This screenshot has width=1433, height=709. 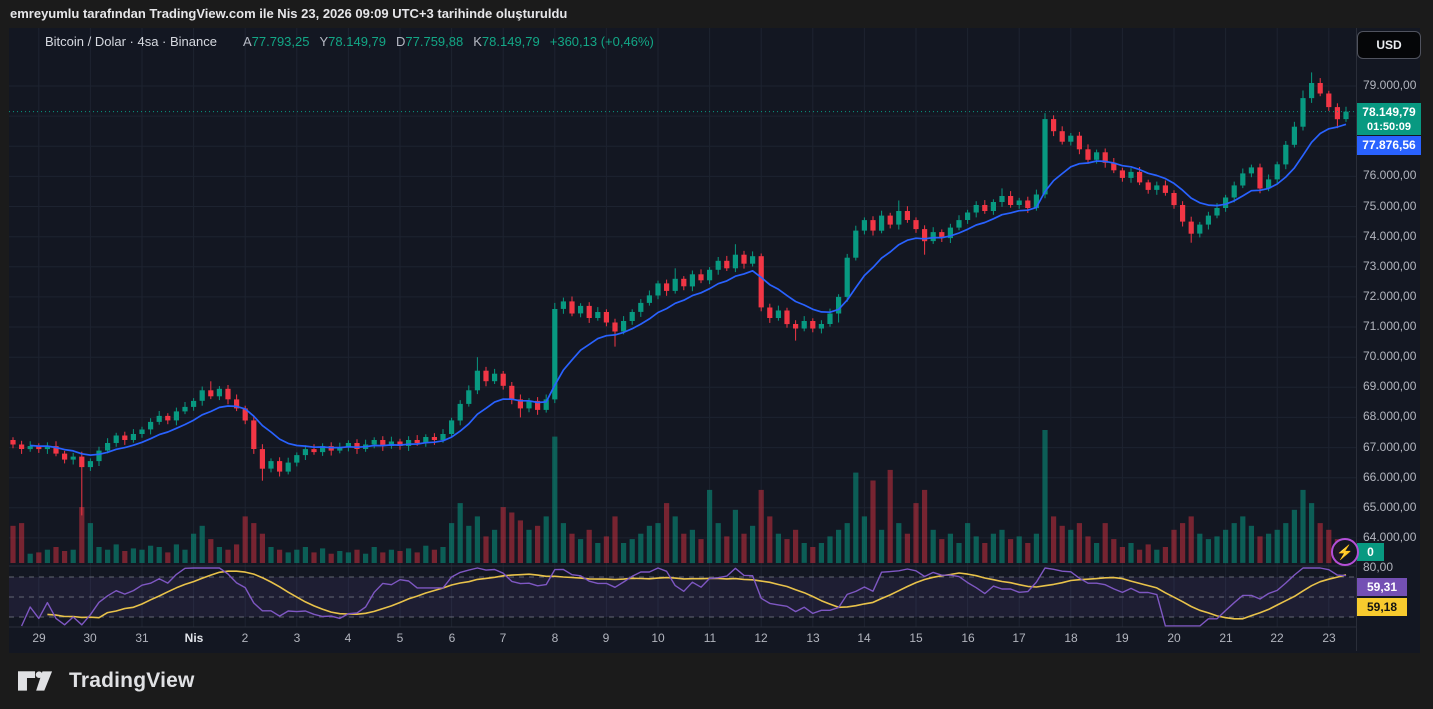 I want to click on volume-value-badge: 0, so click(x=1370, y=552).